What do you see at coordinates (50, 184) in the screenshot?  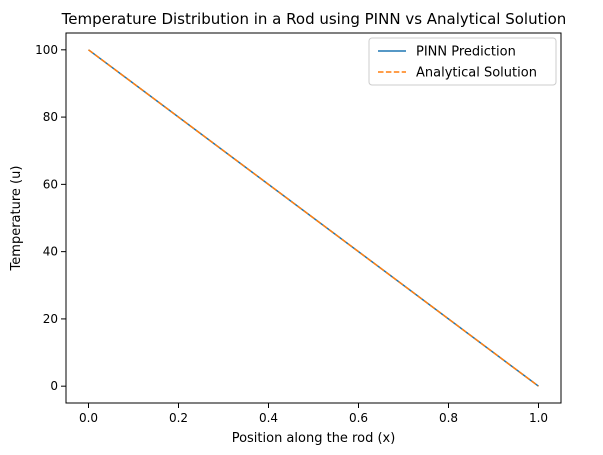 I see `y-tick-label: 60` at bounding box center [50, 184].